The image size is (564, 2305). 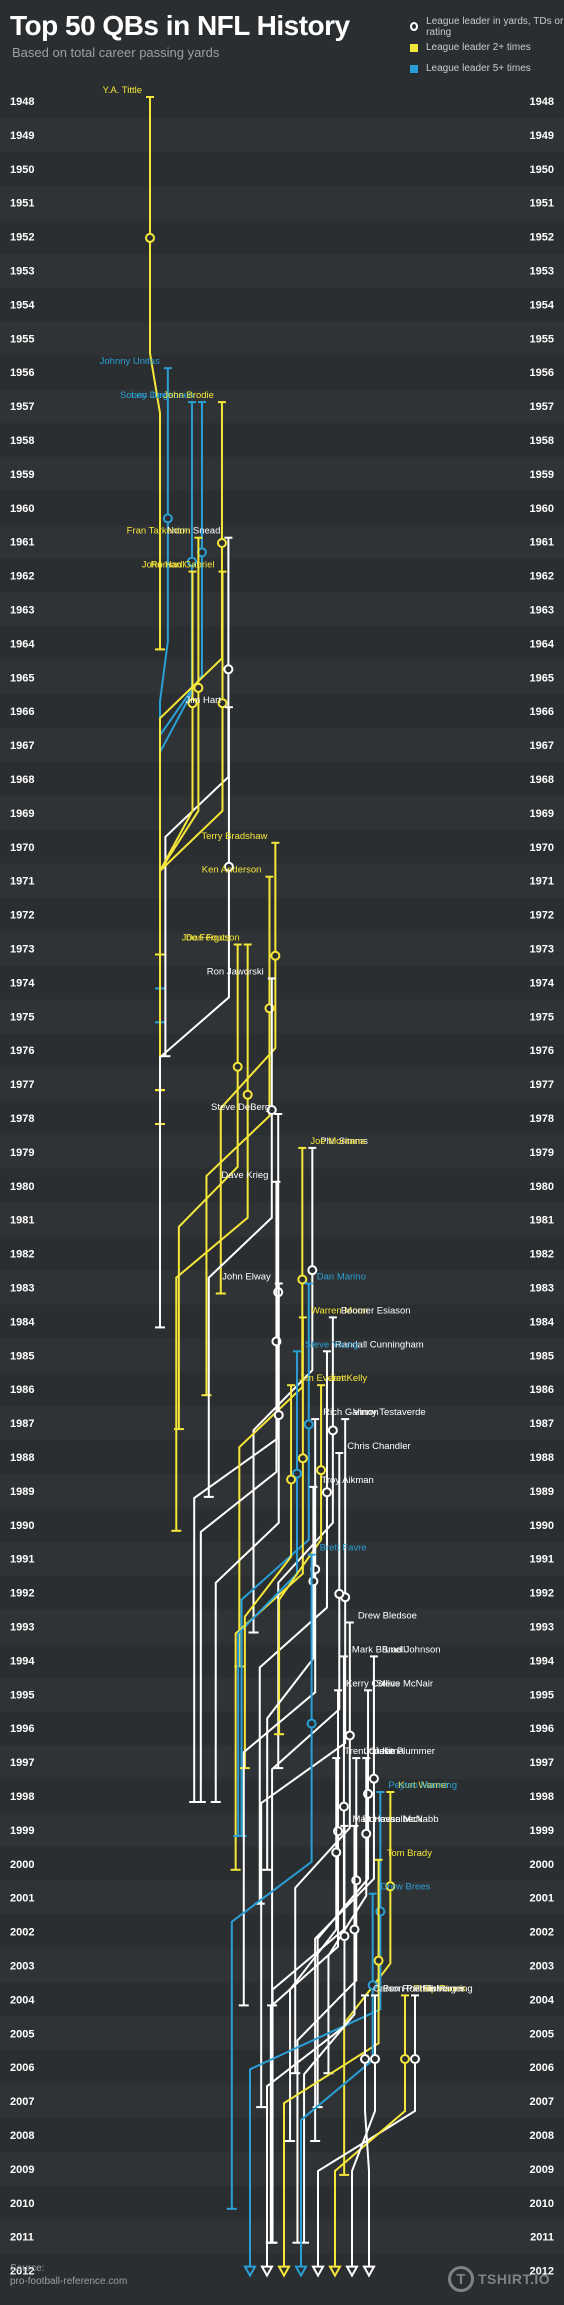 What do you see at coordinates (22, 950) in the screenshot?
I see `year-label-left: 1973` at bounding box center [22, 950].